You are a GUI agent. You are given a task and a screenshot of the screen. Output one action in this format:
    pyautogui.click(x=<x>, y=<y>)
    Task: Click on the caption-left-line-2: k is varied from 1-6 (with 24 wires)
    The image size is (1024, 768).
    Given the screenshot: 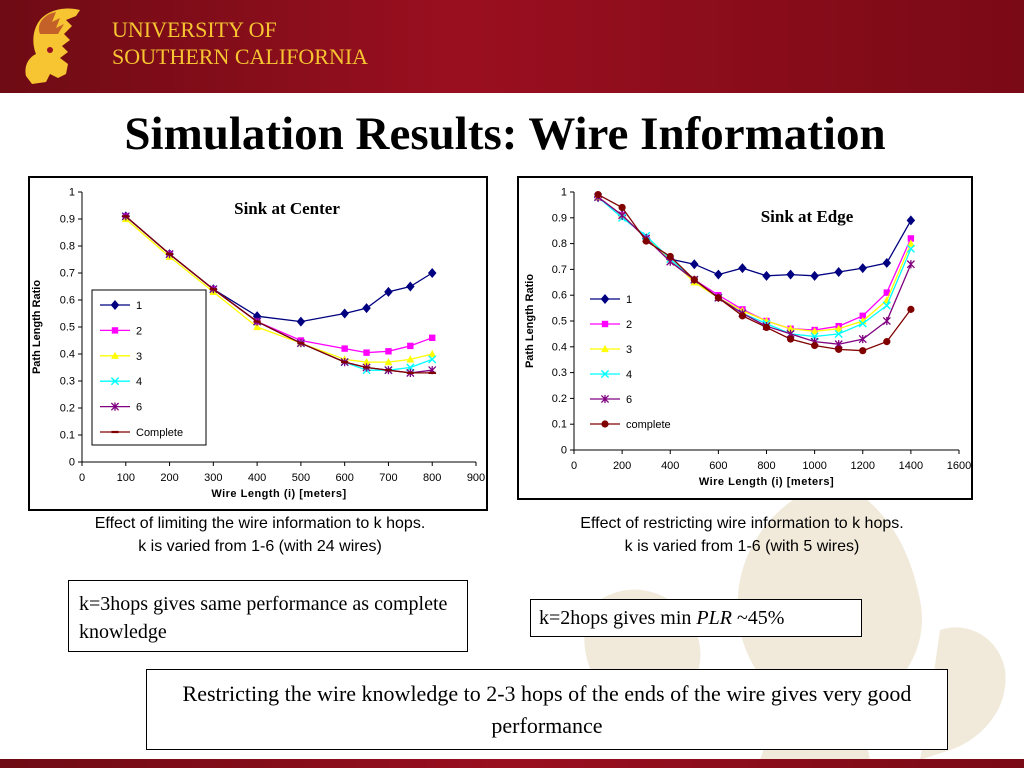 What is the action you would take?
    pyautogui.click(x=260, y=546)
    